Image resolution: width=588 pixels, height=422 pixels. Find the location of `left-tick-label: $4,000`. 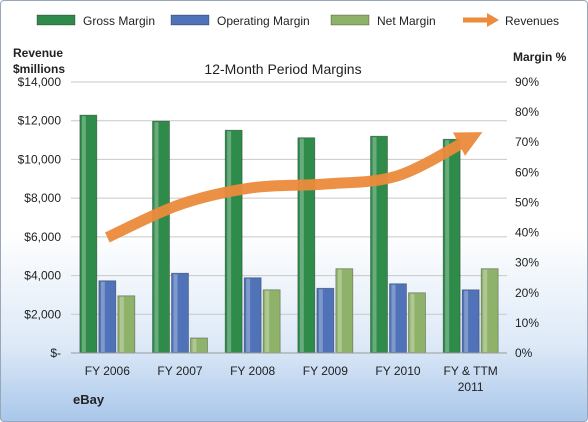

left-tick-label: $4,000 is located at coordinates (42, 276).